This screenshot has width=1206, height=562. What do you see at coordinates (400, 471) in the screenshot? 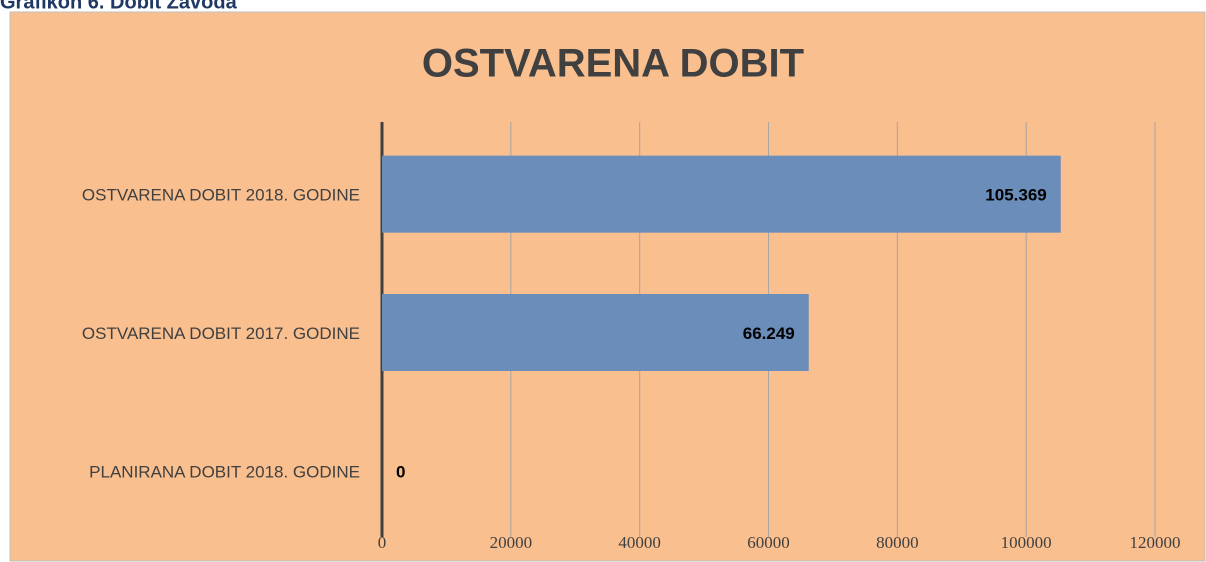
I see `value-label: 0` at bounding box center [400, 471].